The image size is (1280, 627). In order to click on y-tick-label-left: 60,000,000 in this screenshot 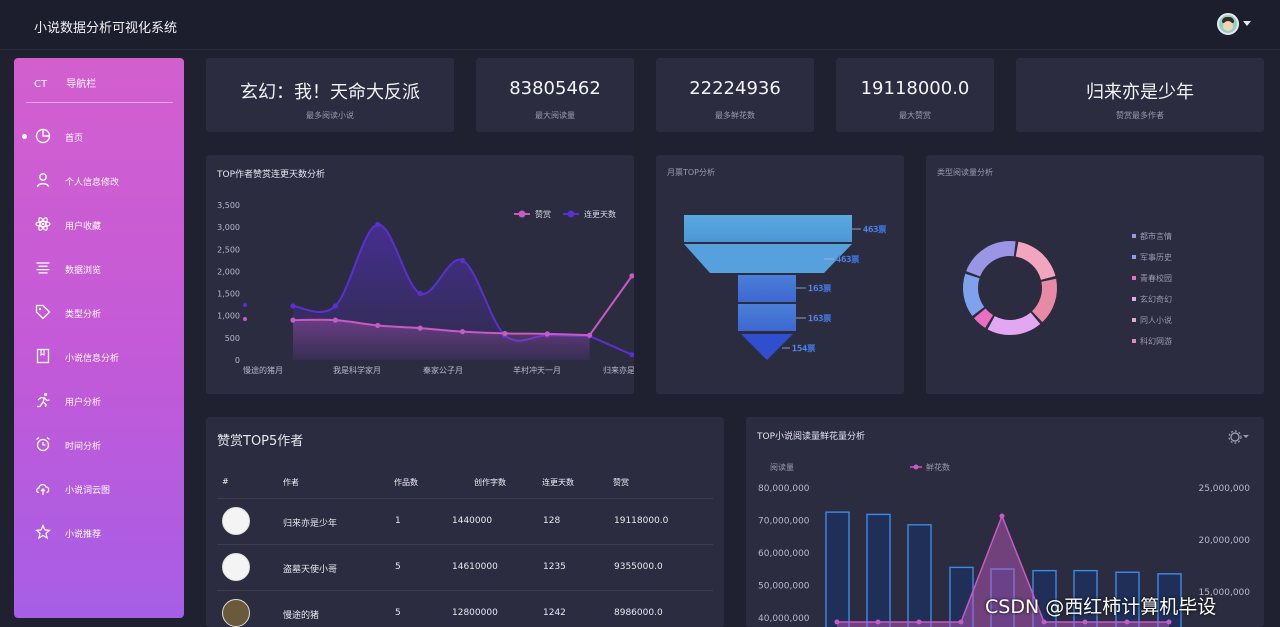, I will do `click(784, 554)`.